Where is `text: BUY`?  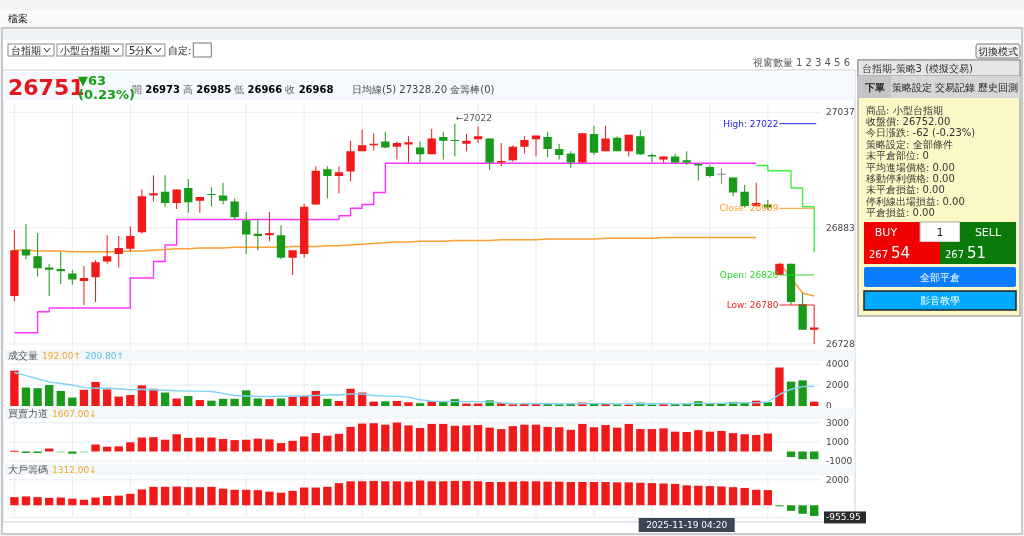
text: BUY is located at coordinates (886, 232).